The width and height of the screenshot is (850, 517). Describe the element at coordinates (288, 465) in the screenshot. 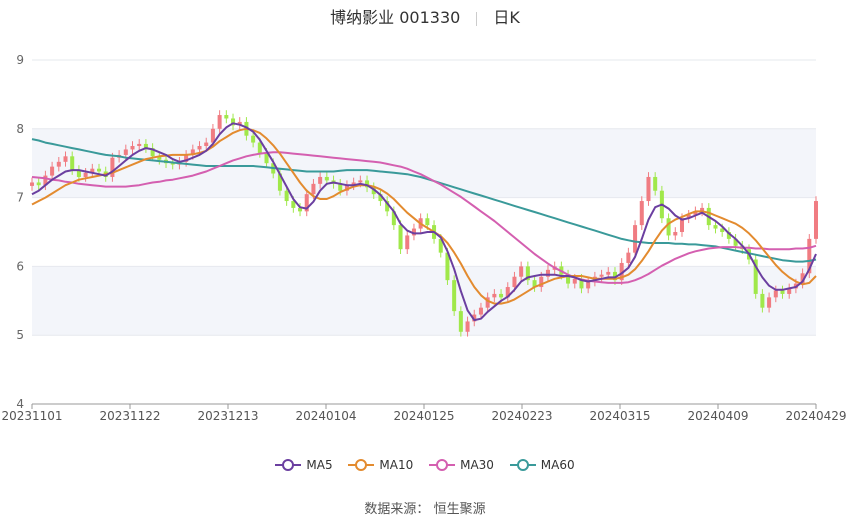

I see `ma5-legend-icon` at that location.